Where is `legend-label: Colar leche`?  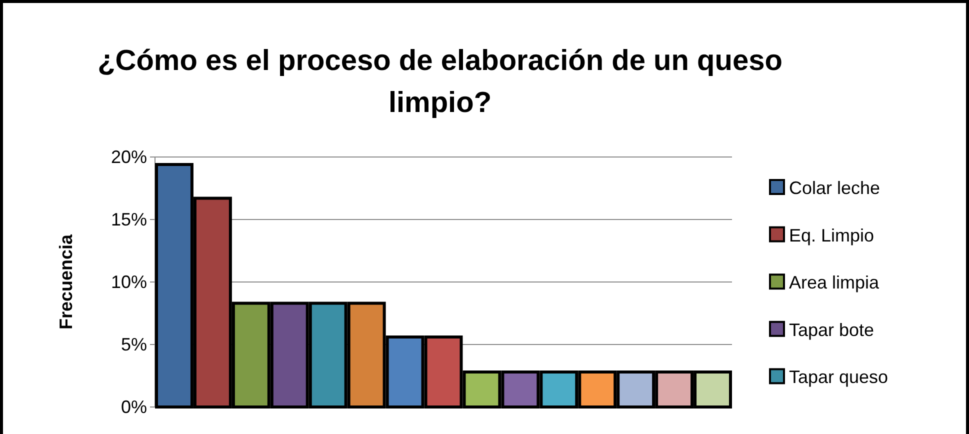
legend-label: Colar leche is located at coordinates (834, 188).